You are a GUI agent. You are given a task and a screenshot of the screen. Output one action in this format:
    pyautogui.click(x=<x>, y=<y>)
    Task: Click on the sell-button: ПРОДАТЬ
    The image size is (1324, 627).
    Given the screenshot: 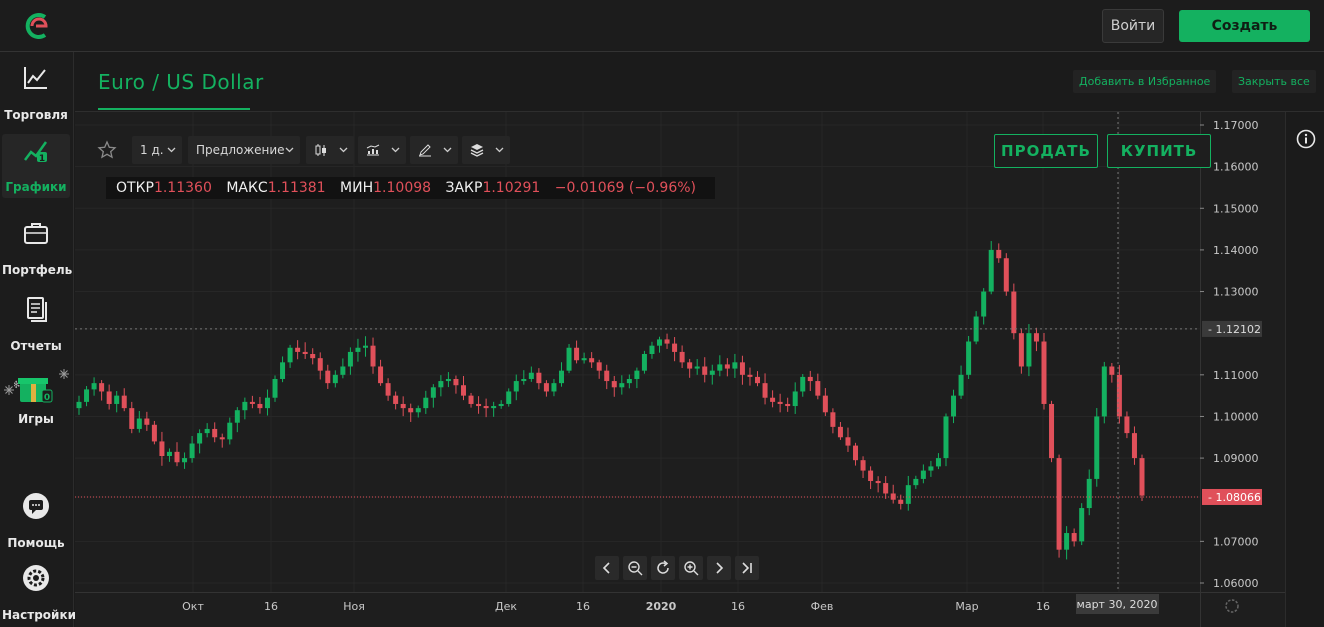 What is the action you would take?
    pyautogui.click(x=1046, y=151)
    